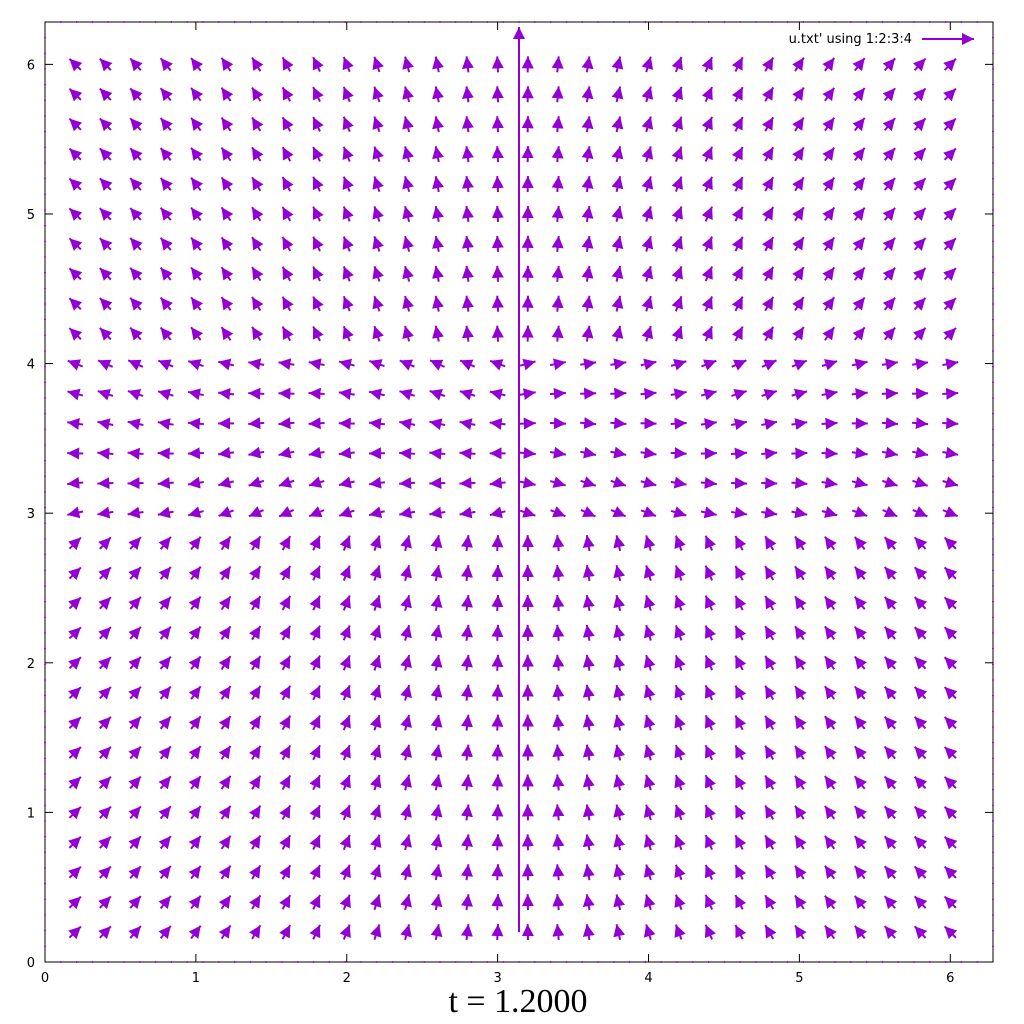 The width and height of the screenshot is (1024, 1024). What do you see at coordinates (31, 514) in the screenshot?
I see `y-tick-label: 3` at bounding box center [31, 514].